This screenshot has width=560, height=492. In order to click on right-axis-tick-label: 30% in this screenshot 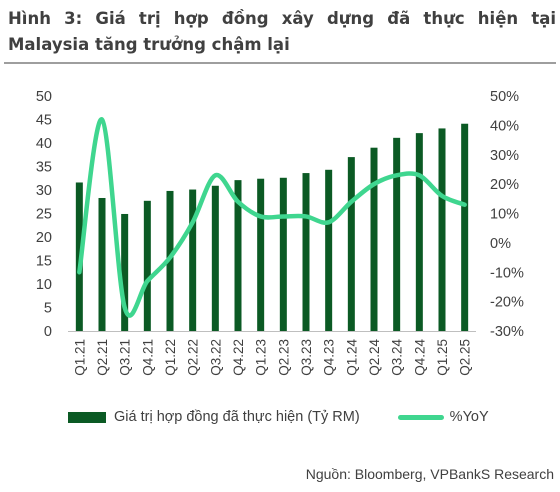, I will do `click(504, 156)`.